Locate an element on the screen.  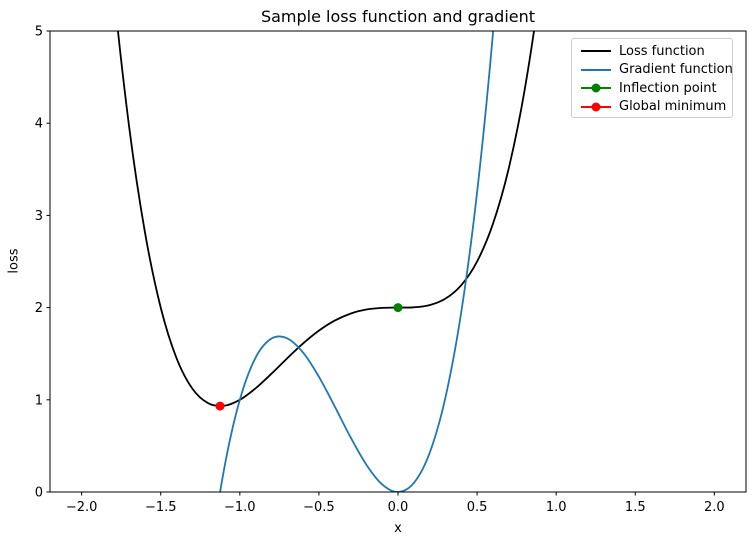
y-axis-tick-label: 4 is located at coordinates (39, 124).